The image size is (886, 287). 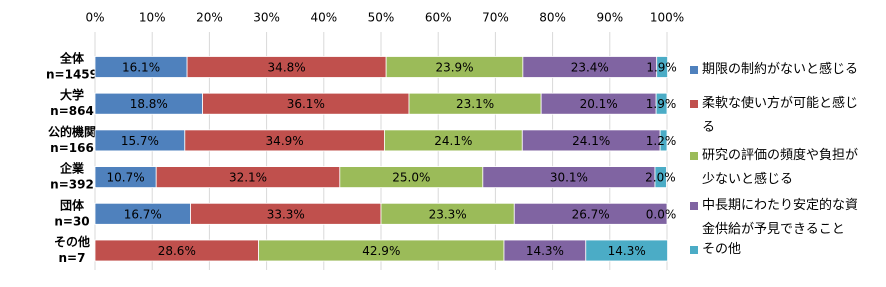 I want to click on legend-label: その他, so click(x=722, y=249).